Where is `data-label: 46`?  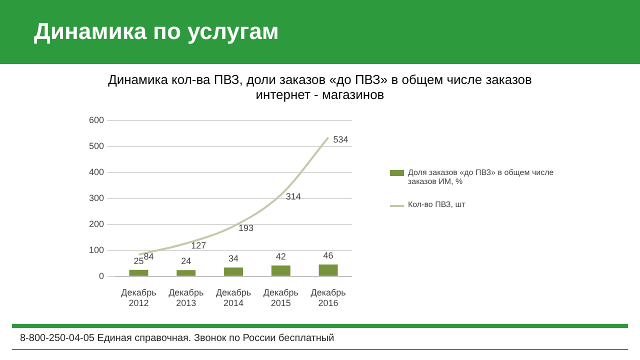 data-label: 46 is located at coordinates (328, 255).